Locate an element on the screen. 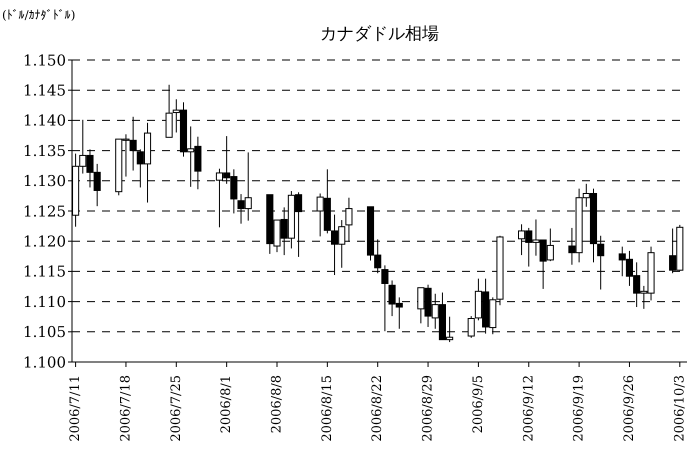 The image size is (689, 461). x-tick-label: 2006/8/22 is located at coordinates (378, 408).